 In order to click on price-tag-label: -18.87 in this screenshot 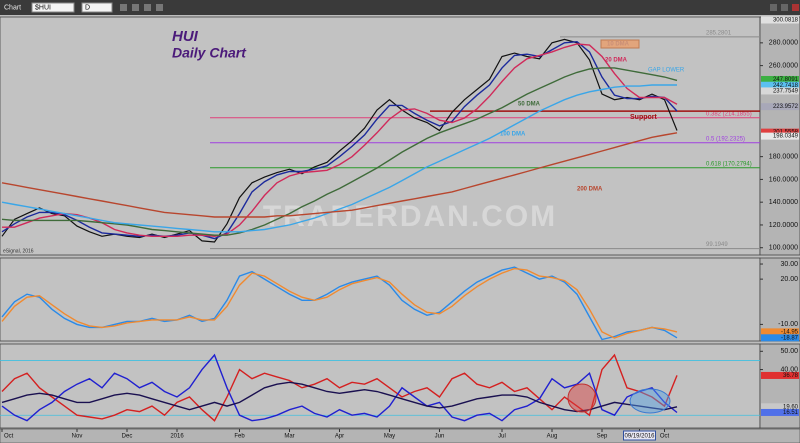, I will do `click(790, 338)`.